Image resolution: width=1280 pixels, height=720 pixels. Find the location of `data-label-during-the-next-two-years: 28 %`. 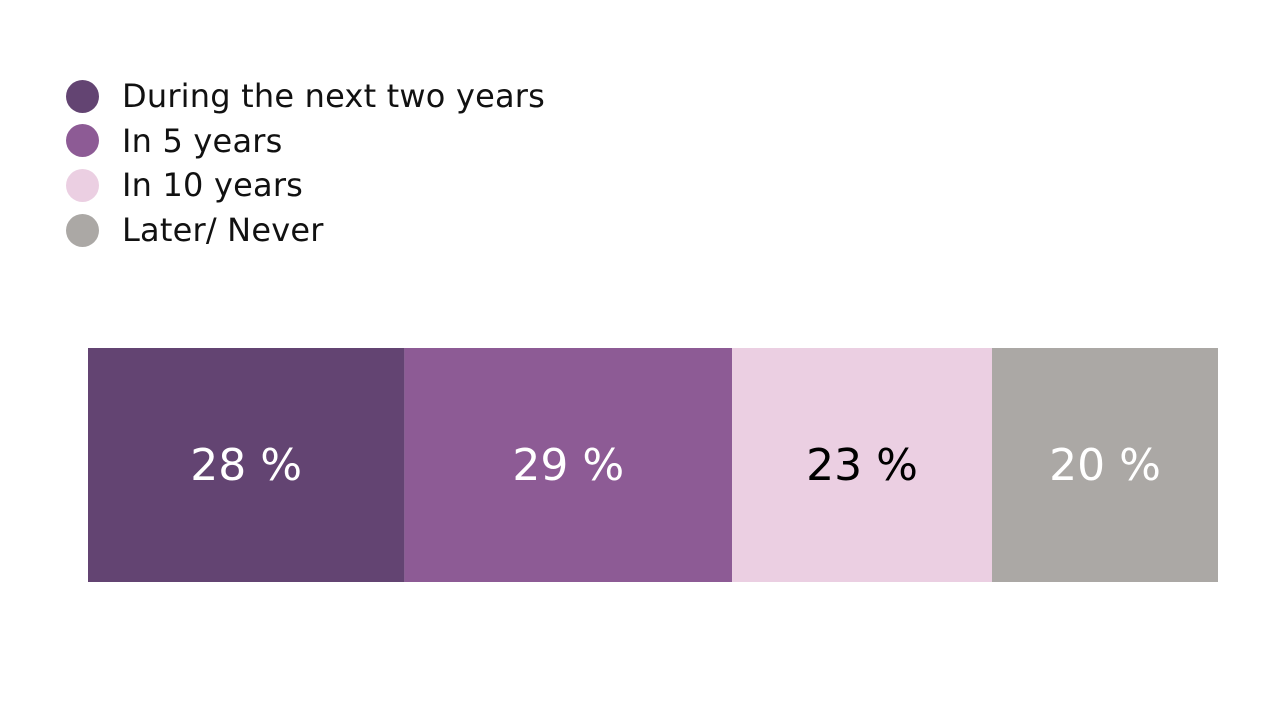

data-label-during-the-next-two-years: 28 % is located at coordinates (246, 465).